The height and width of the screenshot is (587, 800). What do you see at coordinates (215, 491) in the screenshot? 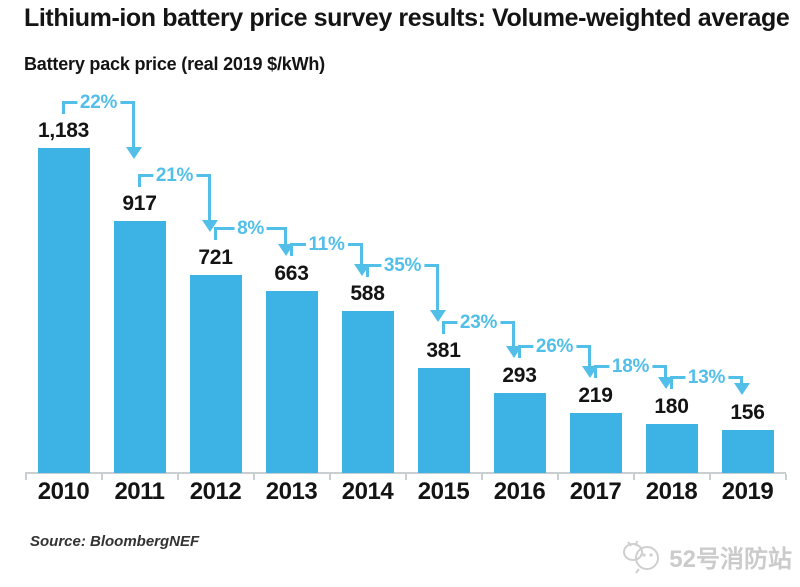
I see `x-axis-label-2012: 2012` at bounding box center [215, 491].